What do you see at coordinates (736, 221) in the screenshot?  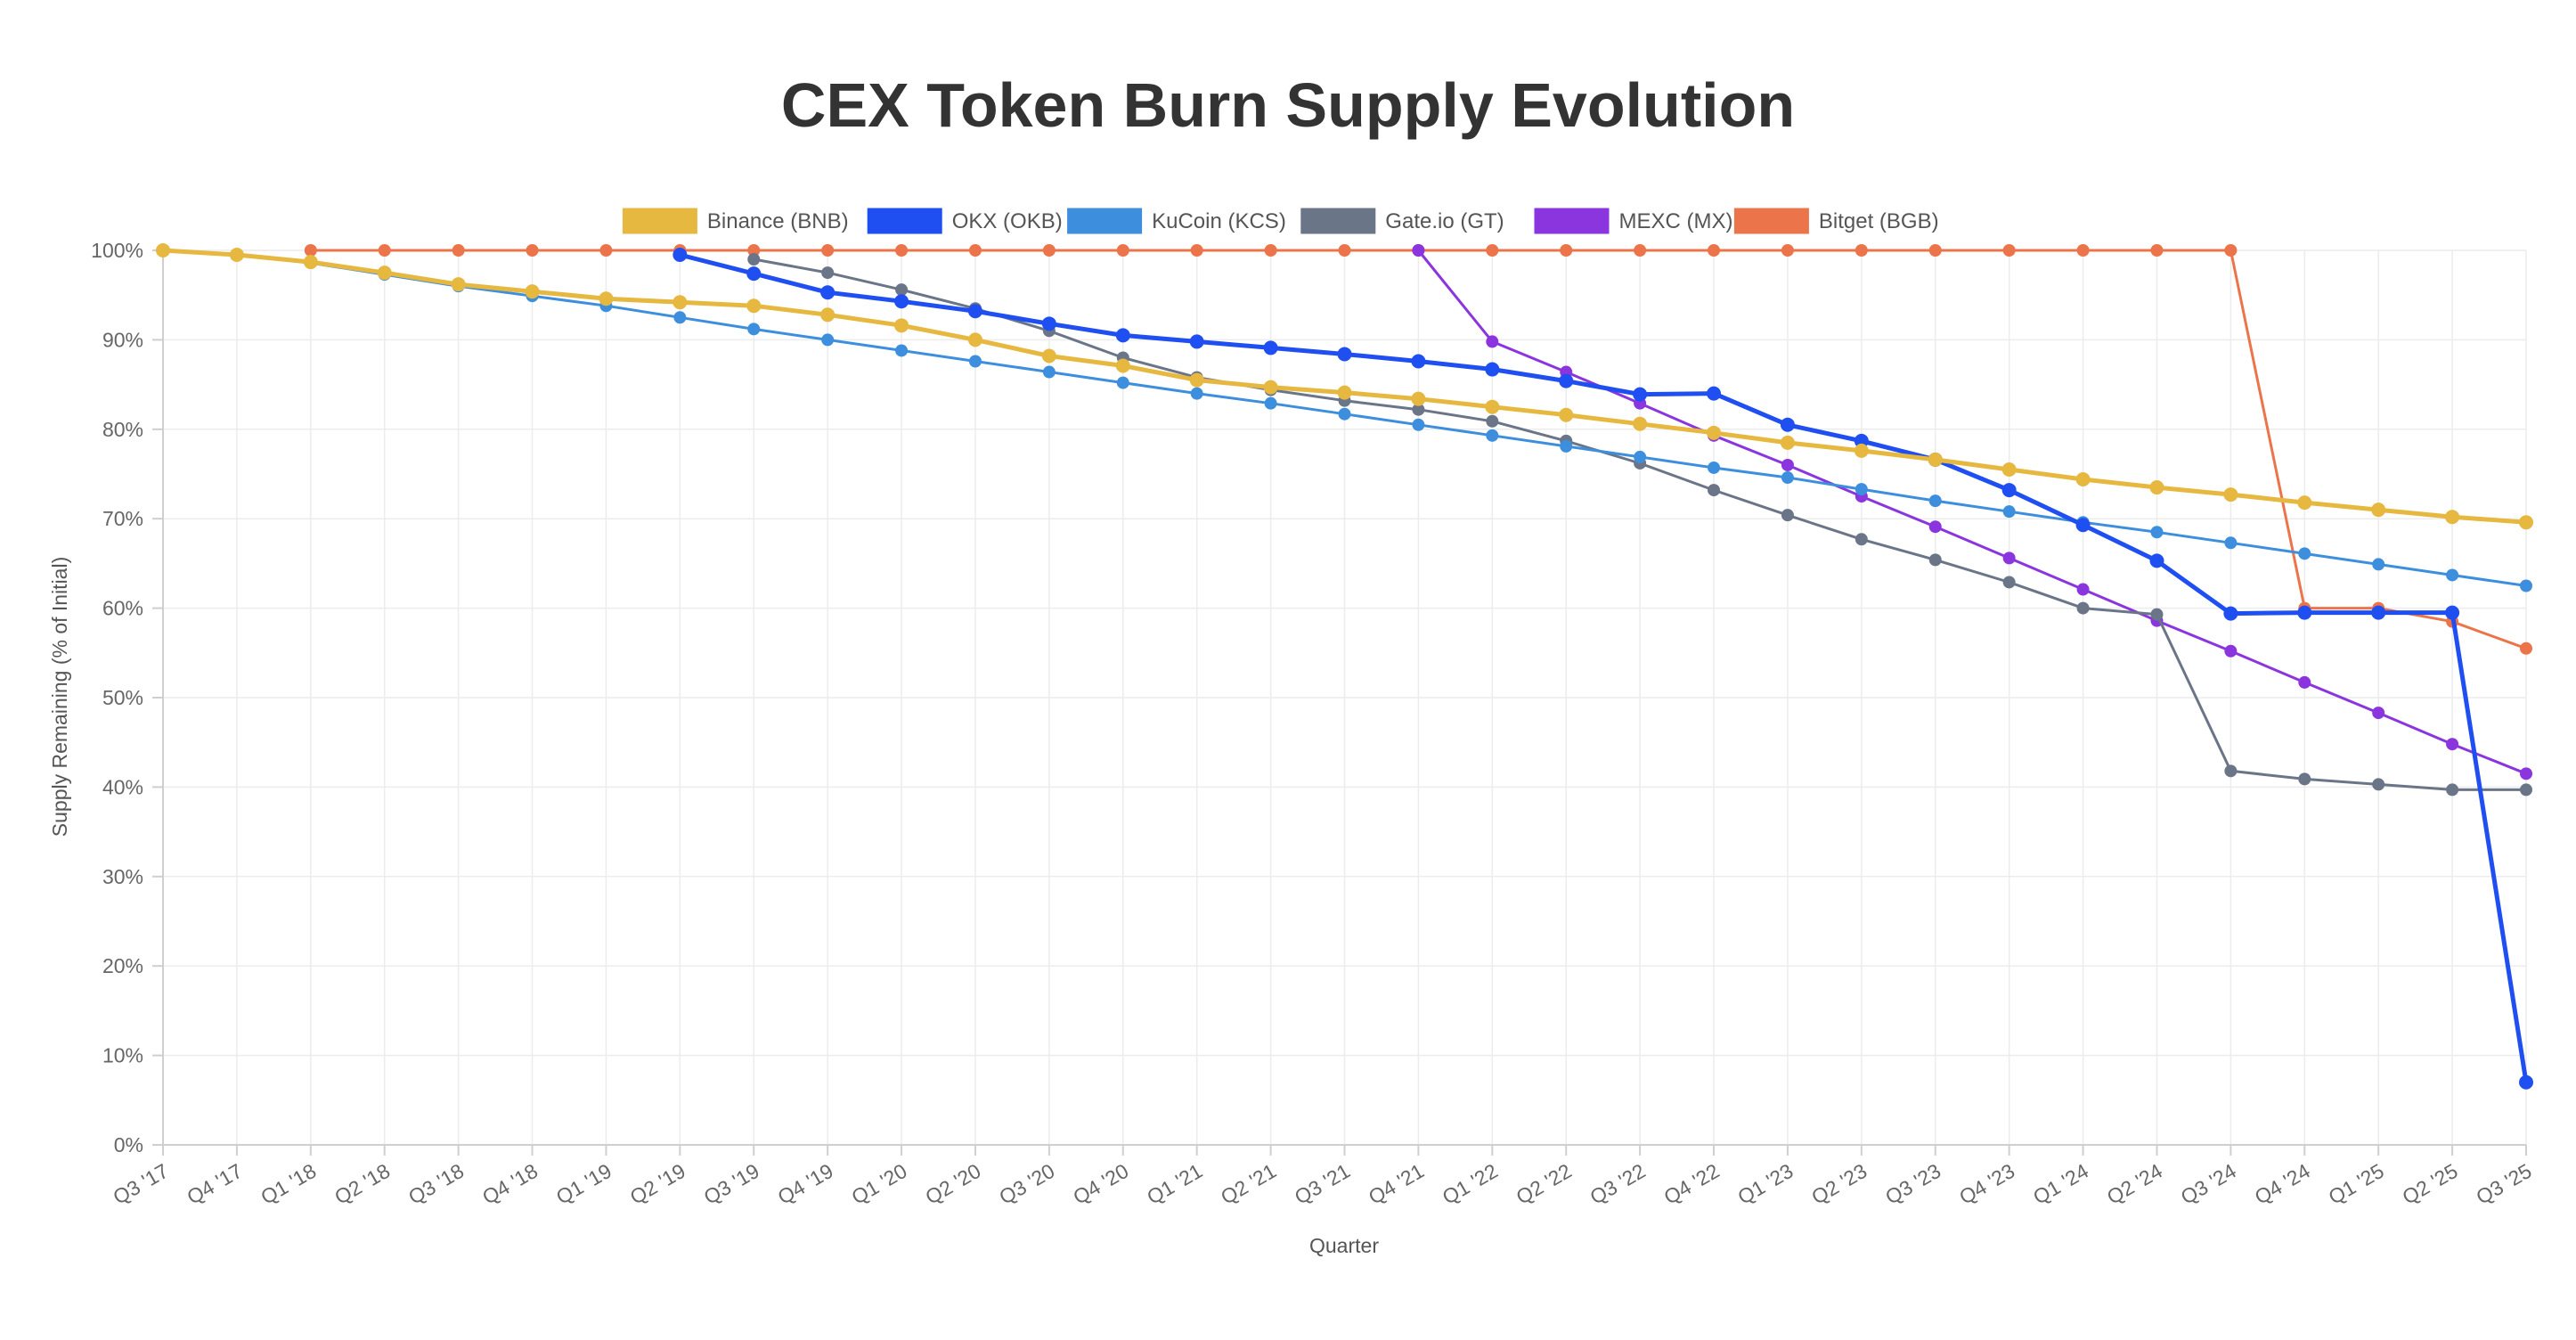 I see `legend-item-binance-bnb: Binance (BNB)` at bounding box center [736, 221].